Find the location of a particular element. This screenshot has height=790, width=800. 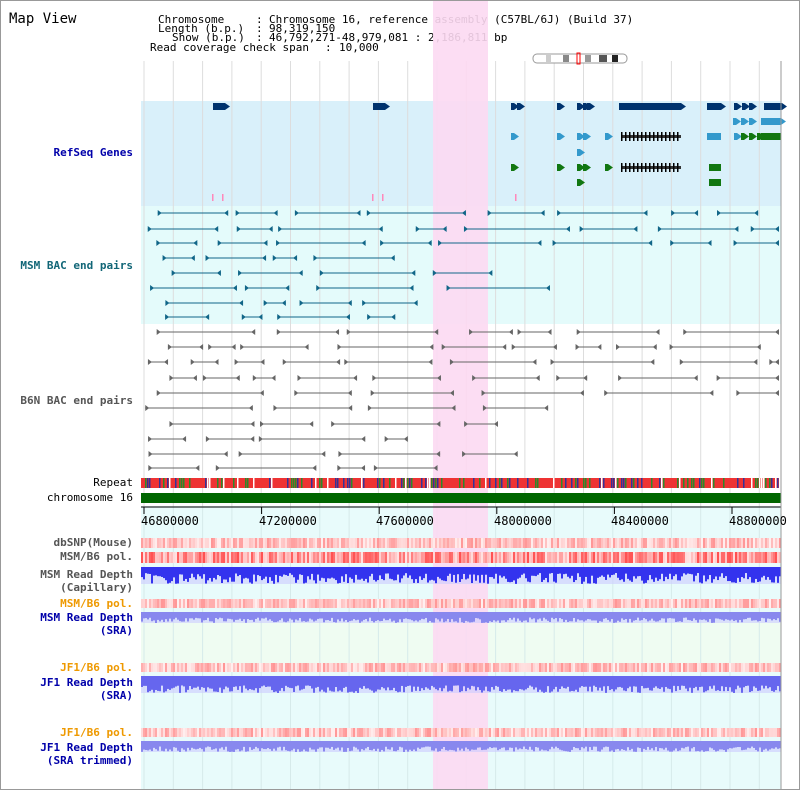

track-label-refseq: RefSeq Genes is located at coordinates (93, 152).